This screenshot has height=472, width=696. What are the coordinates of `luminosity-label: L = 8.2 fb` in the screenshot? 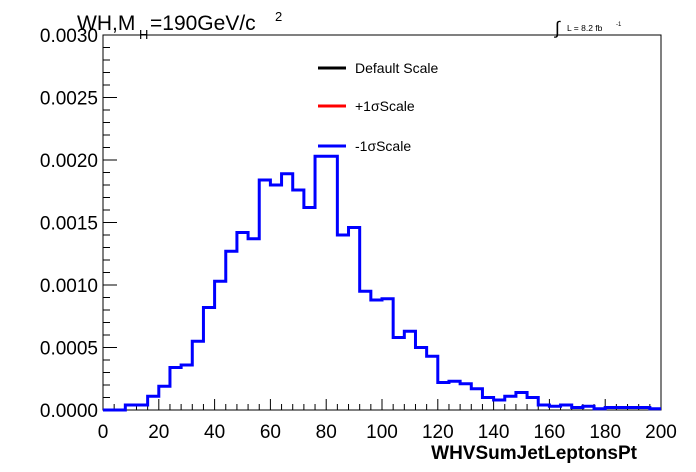 It's located at (585, 28).